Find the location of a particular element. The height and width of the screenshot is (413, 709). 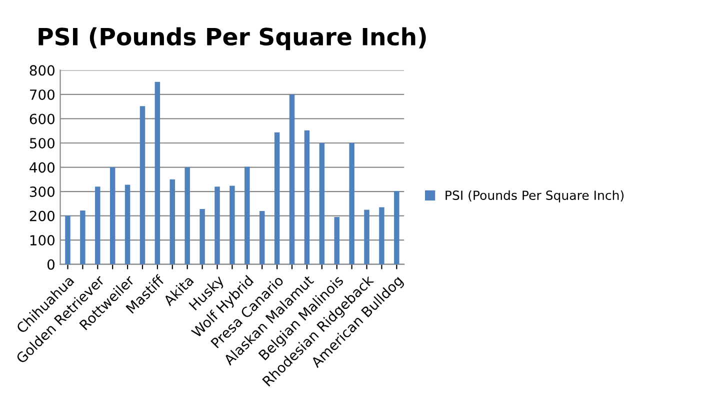

legend-label: PSI (Pounds Per Square Inch) is located at coordinates (535, 196).